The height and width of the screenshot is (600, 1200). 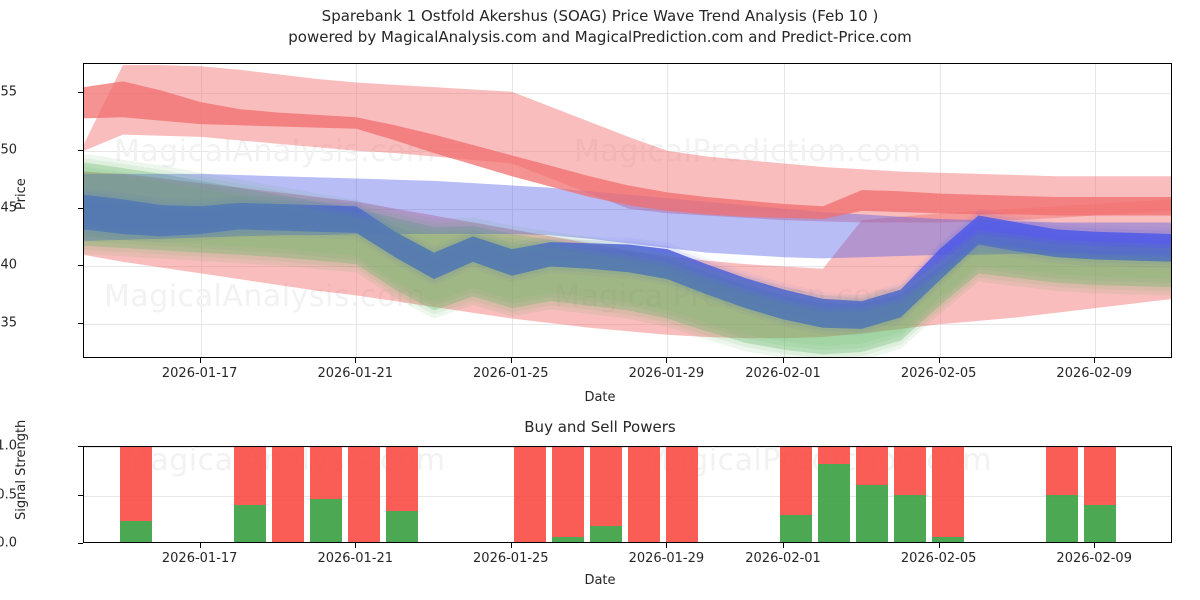 I want to click on powers-y-axis-label: Signal Strength, so click(x=21, y=469).